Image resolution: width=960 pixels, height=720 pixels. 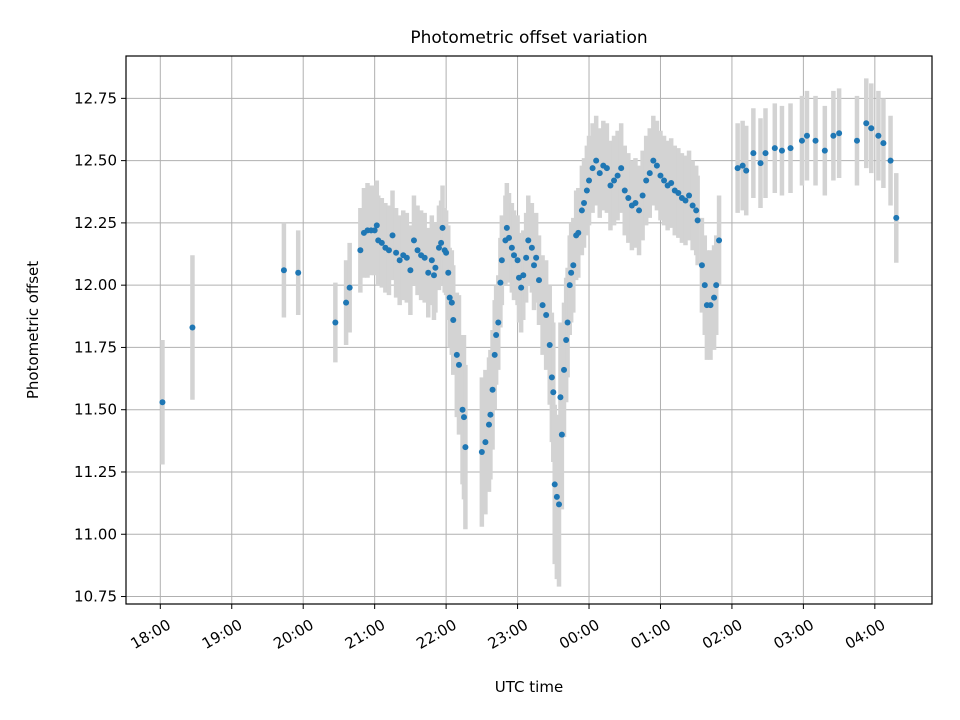 I want to click on chart-title: Photometric offset variation, so click(x=528, y=38).